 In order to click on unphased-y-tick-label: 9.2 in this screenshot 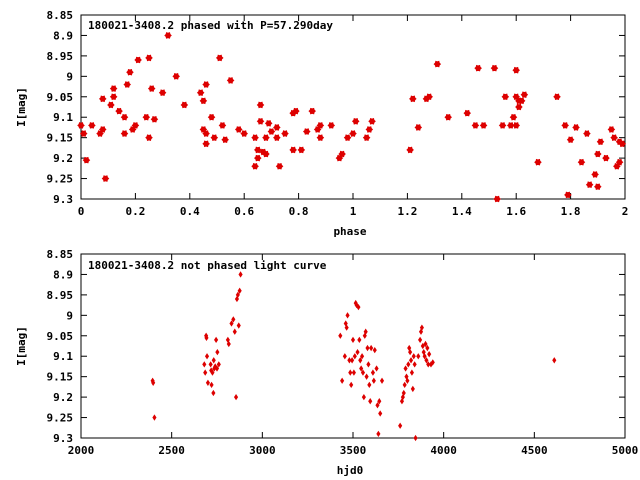, I will do `click(63, 397)`.